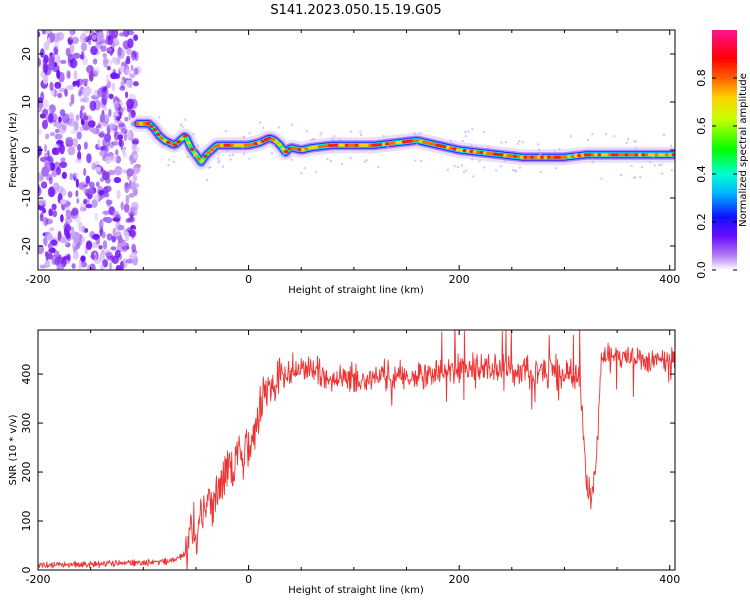  I want to click on y-tick-label: 200, so click(26, 472).